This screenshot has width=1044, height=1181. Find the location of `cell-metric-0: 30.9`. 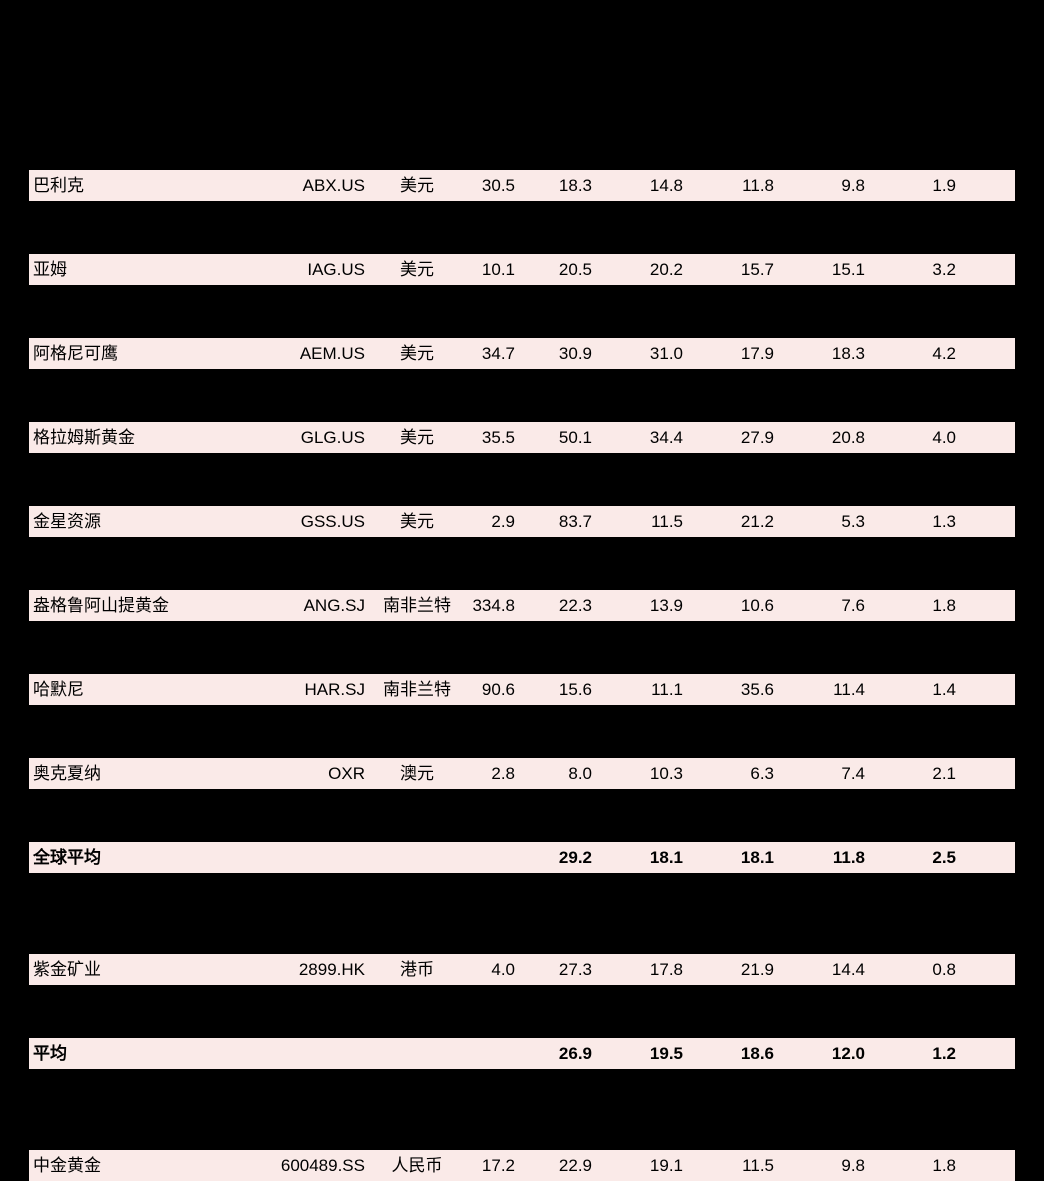

cell-metric-0: 30.9 is located at coordinates (575, 353).